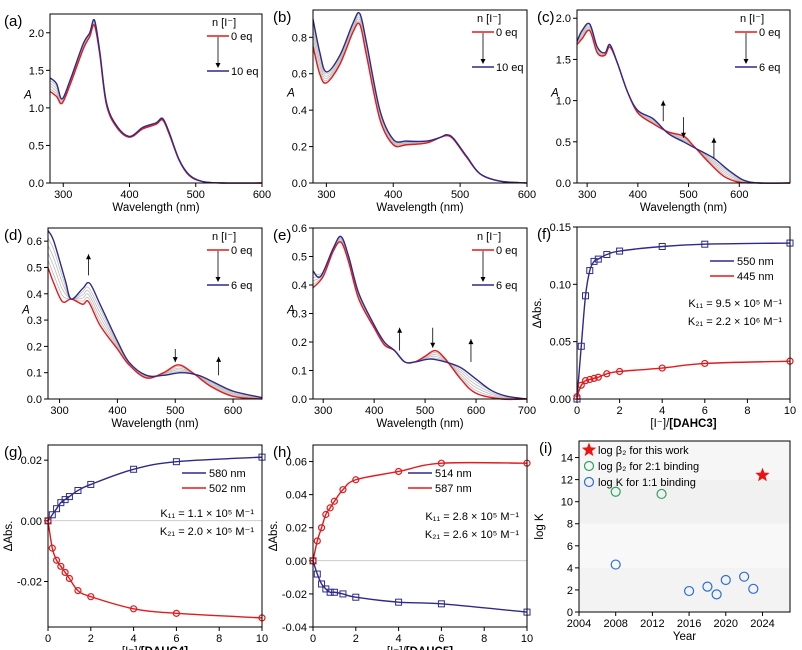 This screenshot has width=802, height=650. What do you see at coordinates (207, 514) in the screenshot?
I see `binding-constant: K₁₁ = 1.1 × 10⁵ M⁻¹` at bounding box center [207, 514].